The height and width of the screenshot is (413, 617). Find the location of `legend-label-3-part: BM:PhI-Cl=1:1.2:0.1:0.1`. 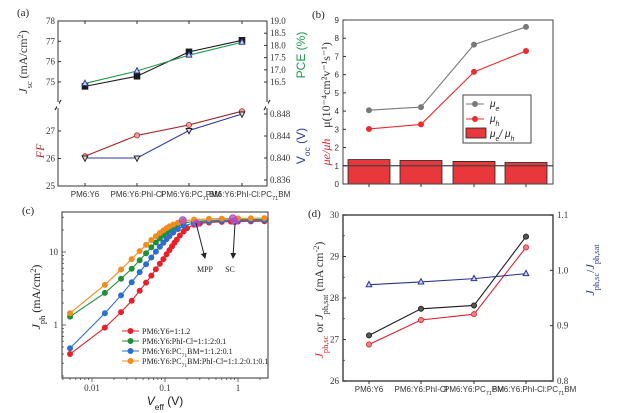

legend-label-3-part: BM:PhI-Cl=1:1.2:0.1:0.1 is located at coordinates (227, 361).